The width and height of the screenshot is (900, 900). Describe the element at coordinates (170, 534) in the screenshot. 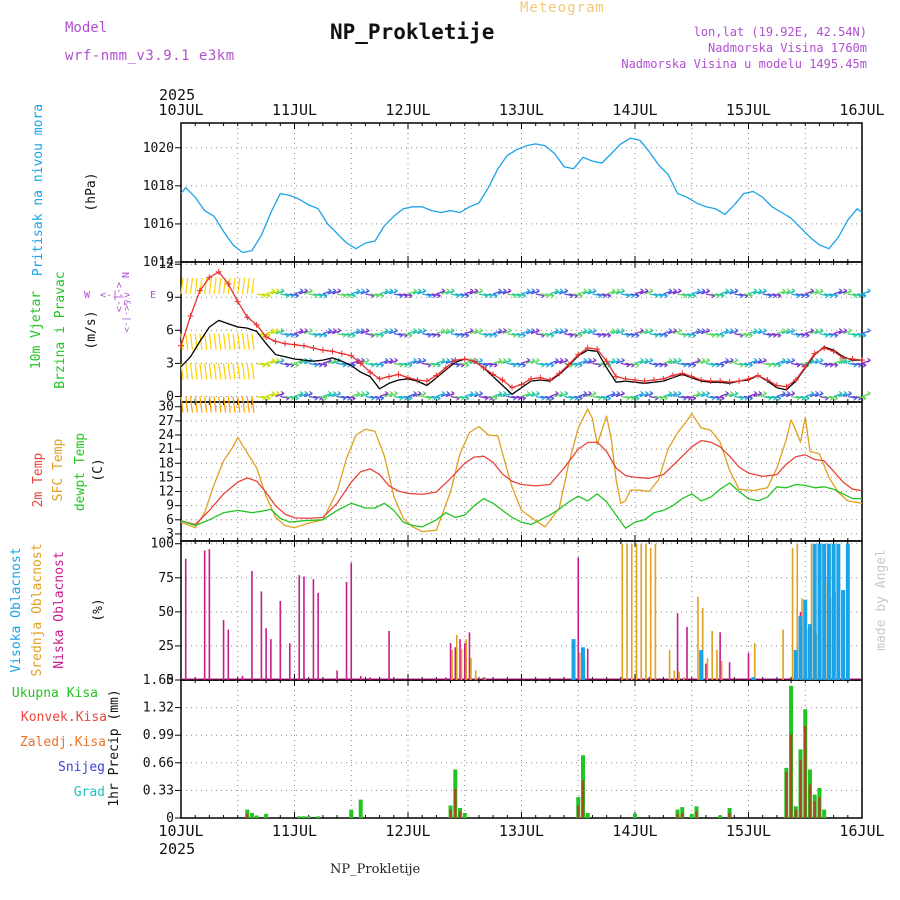

I see `y-tick-label: 3` at that location.